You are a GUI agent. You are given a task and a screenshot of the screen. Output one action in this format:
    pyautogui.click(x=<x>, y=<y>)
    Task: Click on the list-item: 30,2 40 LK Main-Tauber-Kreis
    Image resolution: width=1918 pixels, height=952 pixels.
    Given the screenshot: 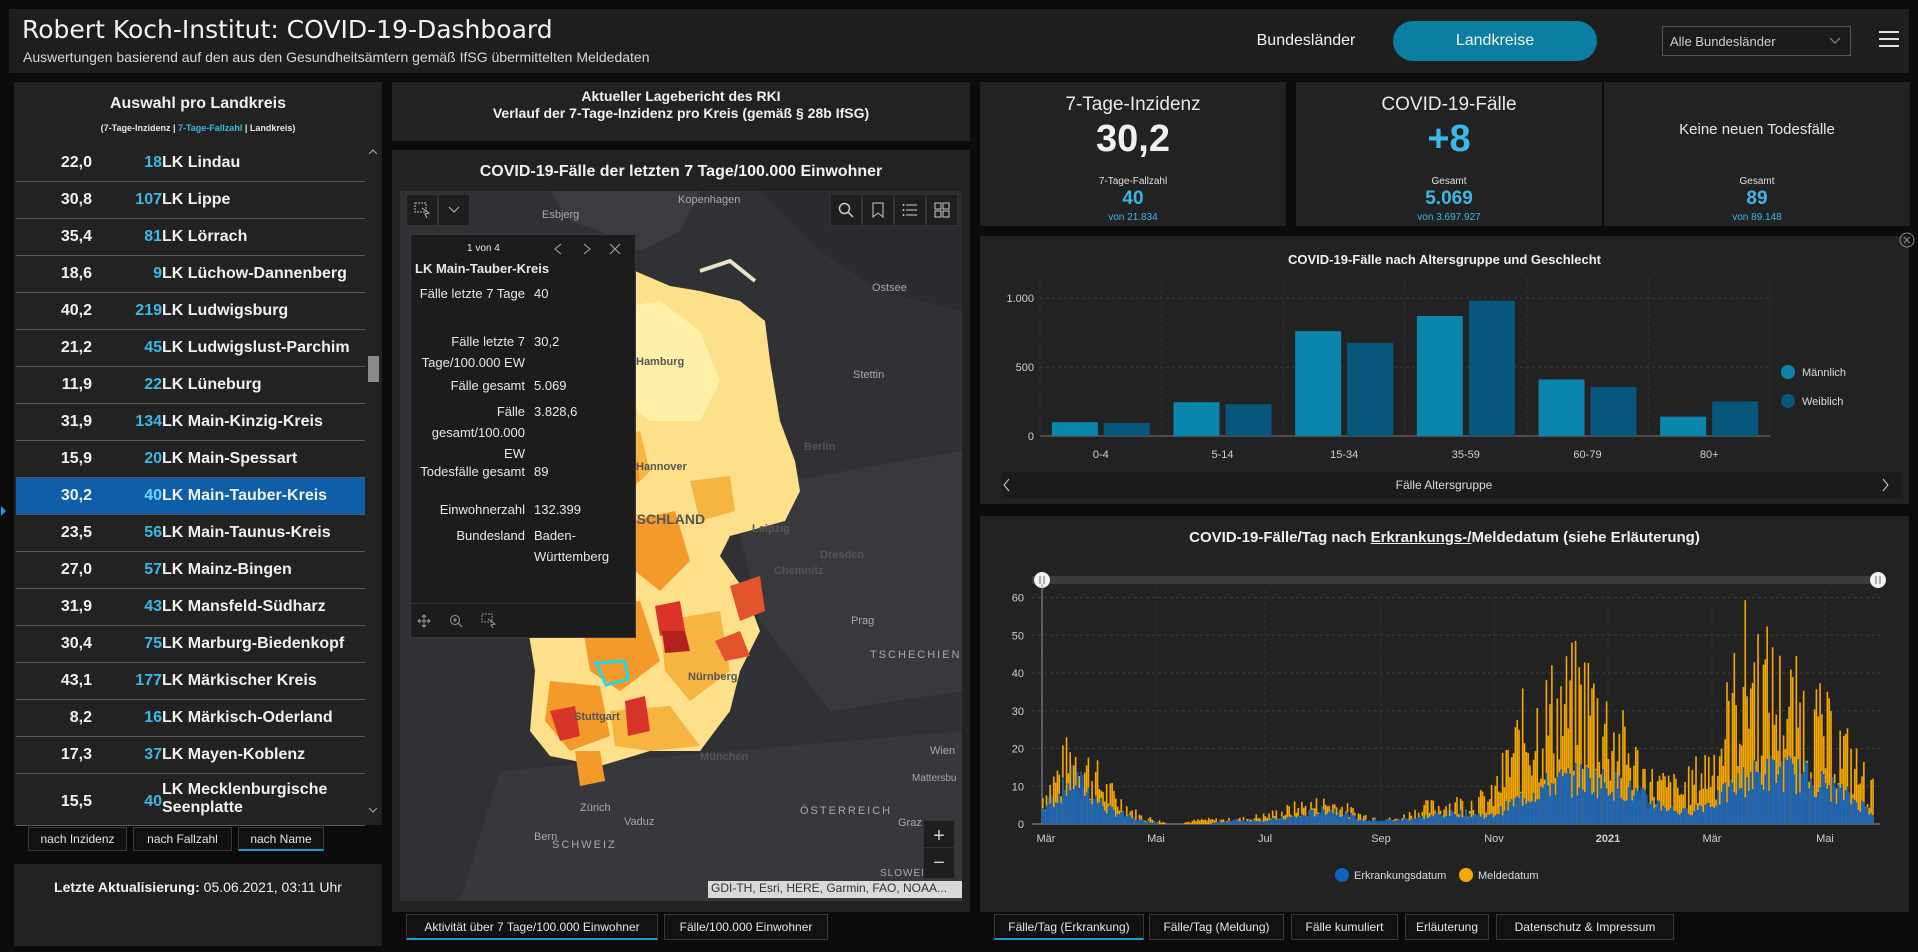 What is the action you would take?
    pyautogui.click(x=190, y=496)
    